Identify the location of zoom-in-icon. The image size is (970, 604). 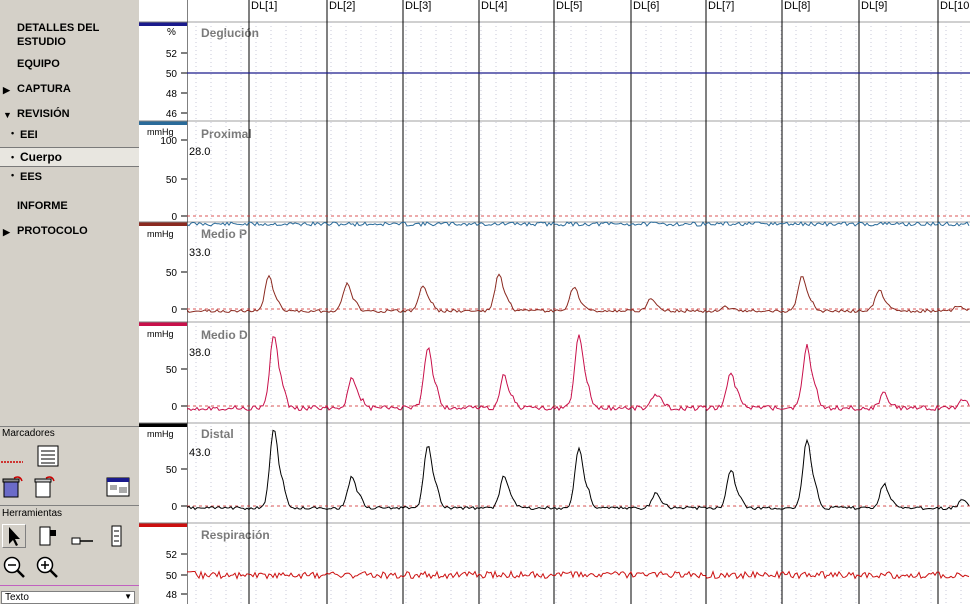
(47, 567).